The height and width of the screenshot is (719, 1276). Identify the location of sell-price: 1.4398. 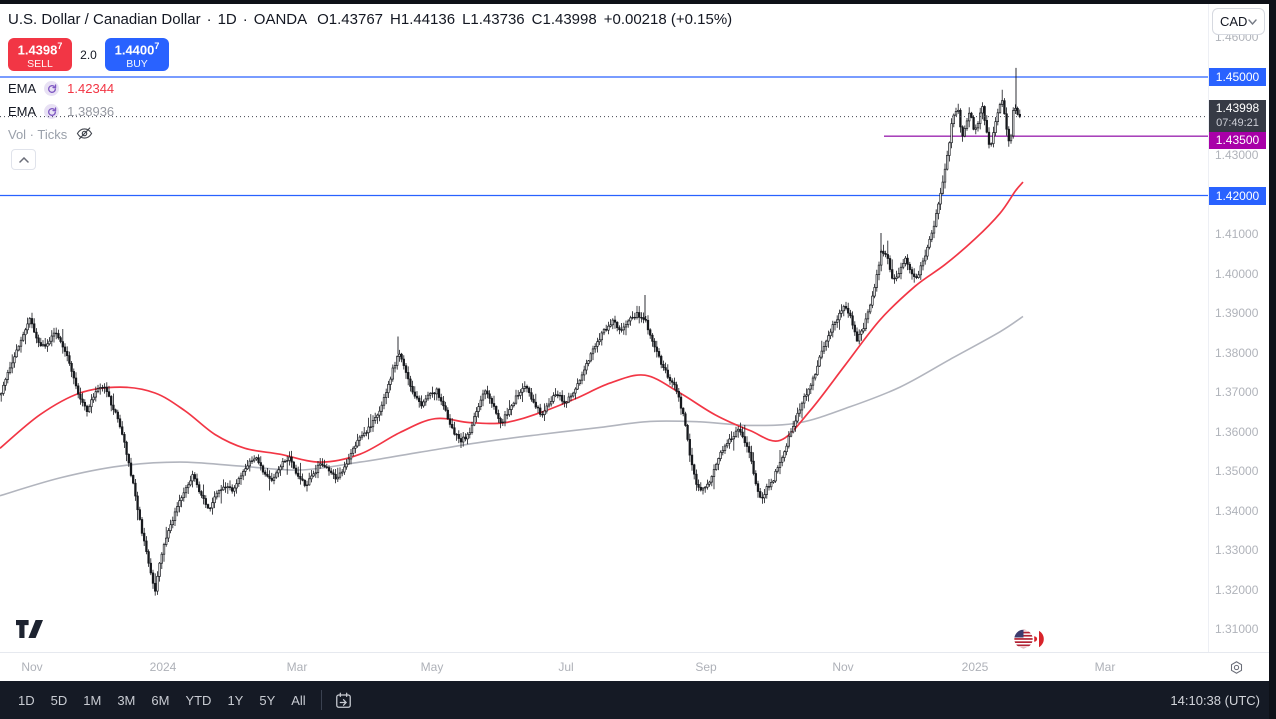
(37, 50).